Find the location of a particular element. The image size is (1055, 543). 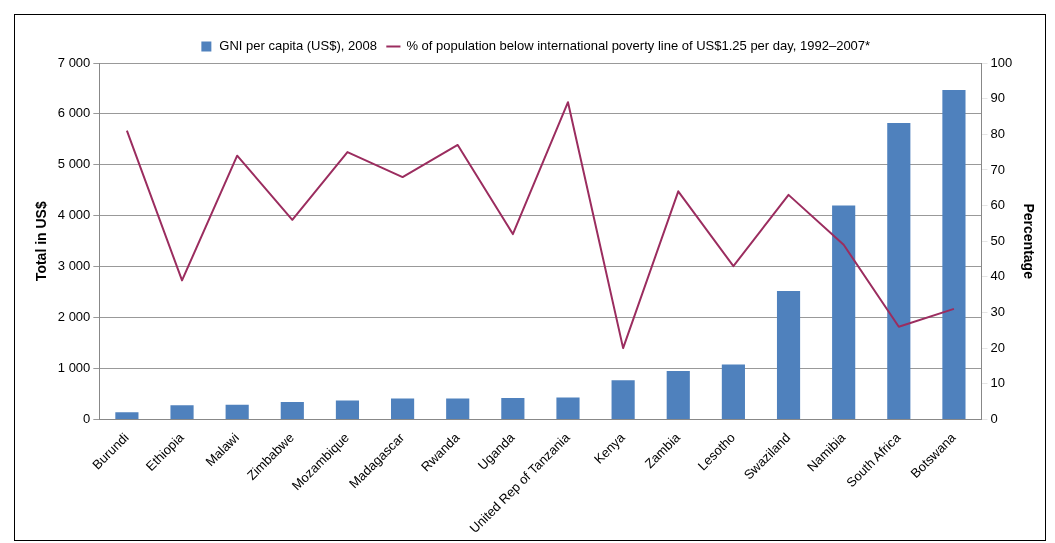

y-tick-label: 5 000 is located at coordinates (74, 164).